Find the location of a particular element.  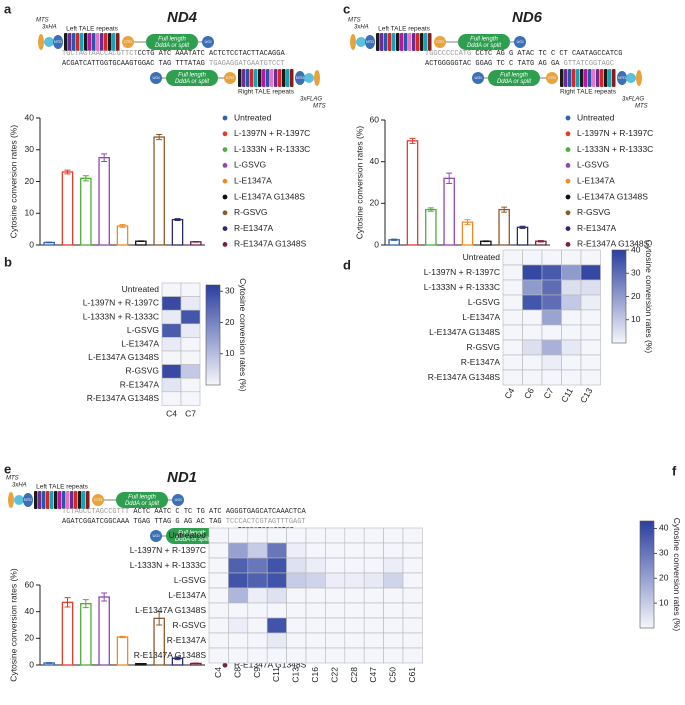

legend-label: L-1333N + R-1333C is located at coordinates (272, 149).